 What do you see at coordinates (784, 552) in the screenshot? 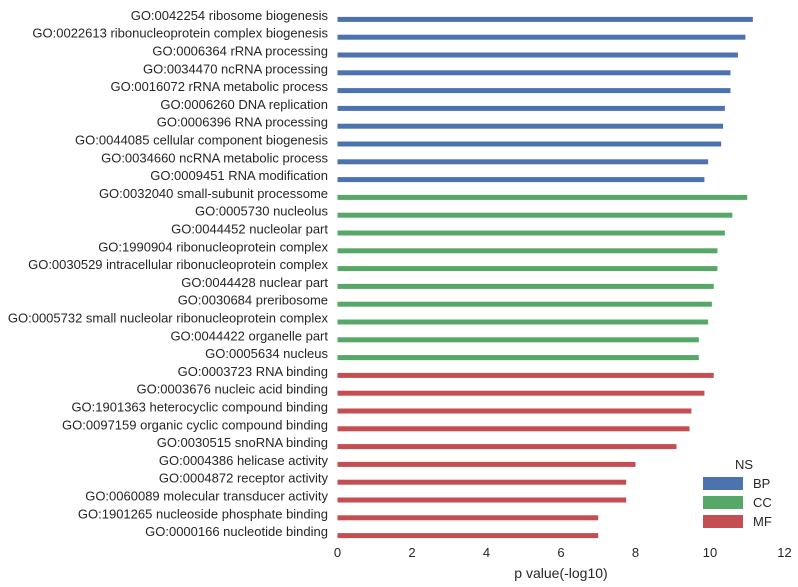
I see `x-tick-label: 12` at bounding box center [784, 552].